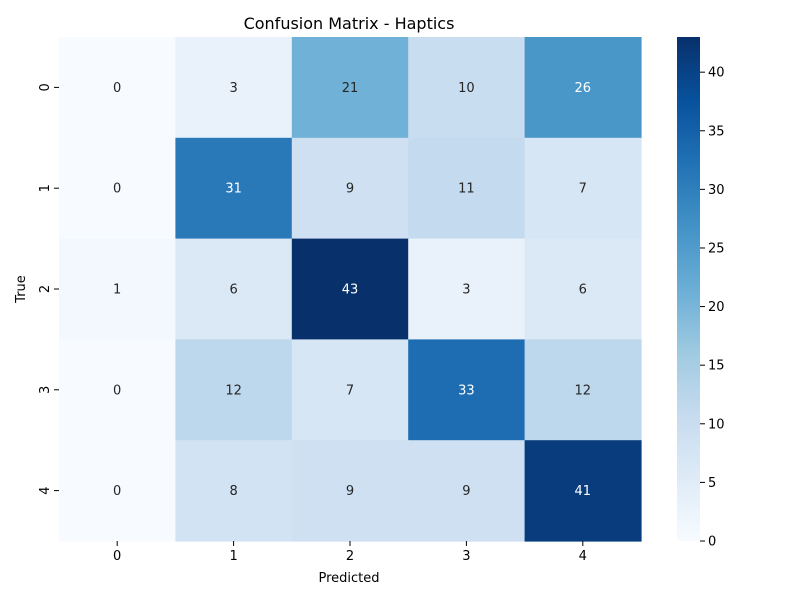 Image resolution: width=800 pixels, height=600 pixels. I want to click on x-tick-label: 2, so click(350, 556).